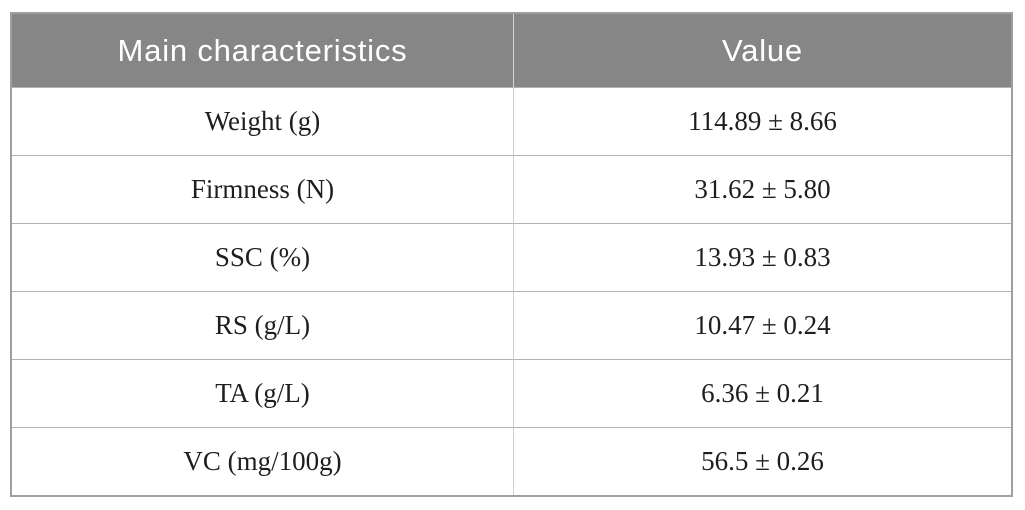 The image size is (1025, 510). What do you see at coordinates (761, 257) in the screenshot?
I see `row-ssc-value: 13.93 ± 0.83` at bounding box center [761, 257].